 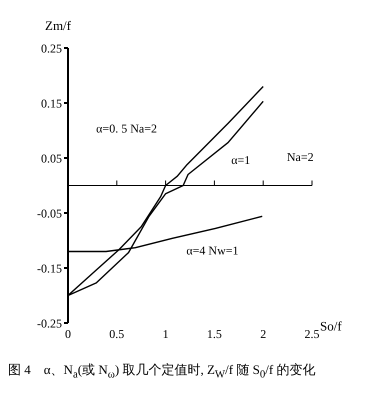 What do you see at coordinates (312, 334) in the screenshot?
I see `x-tick-label: 2.5` at bounding box center [312, 334].